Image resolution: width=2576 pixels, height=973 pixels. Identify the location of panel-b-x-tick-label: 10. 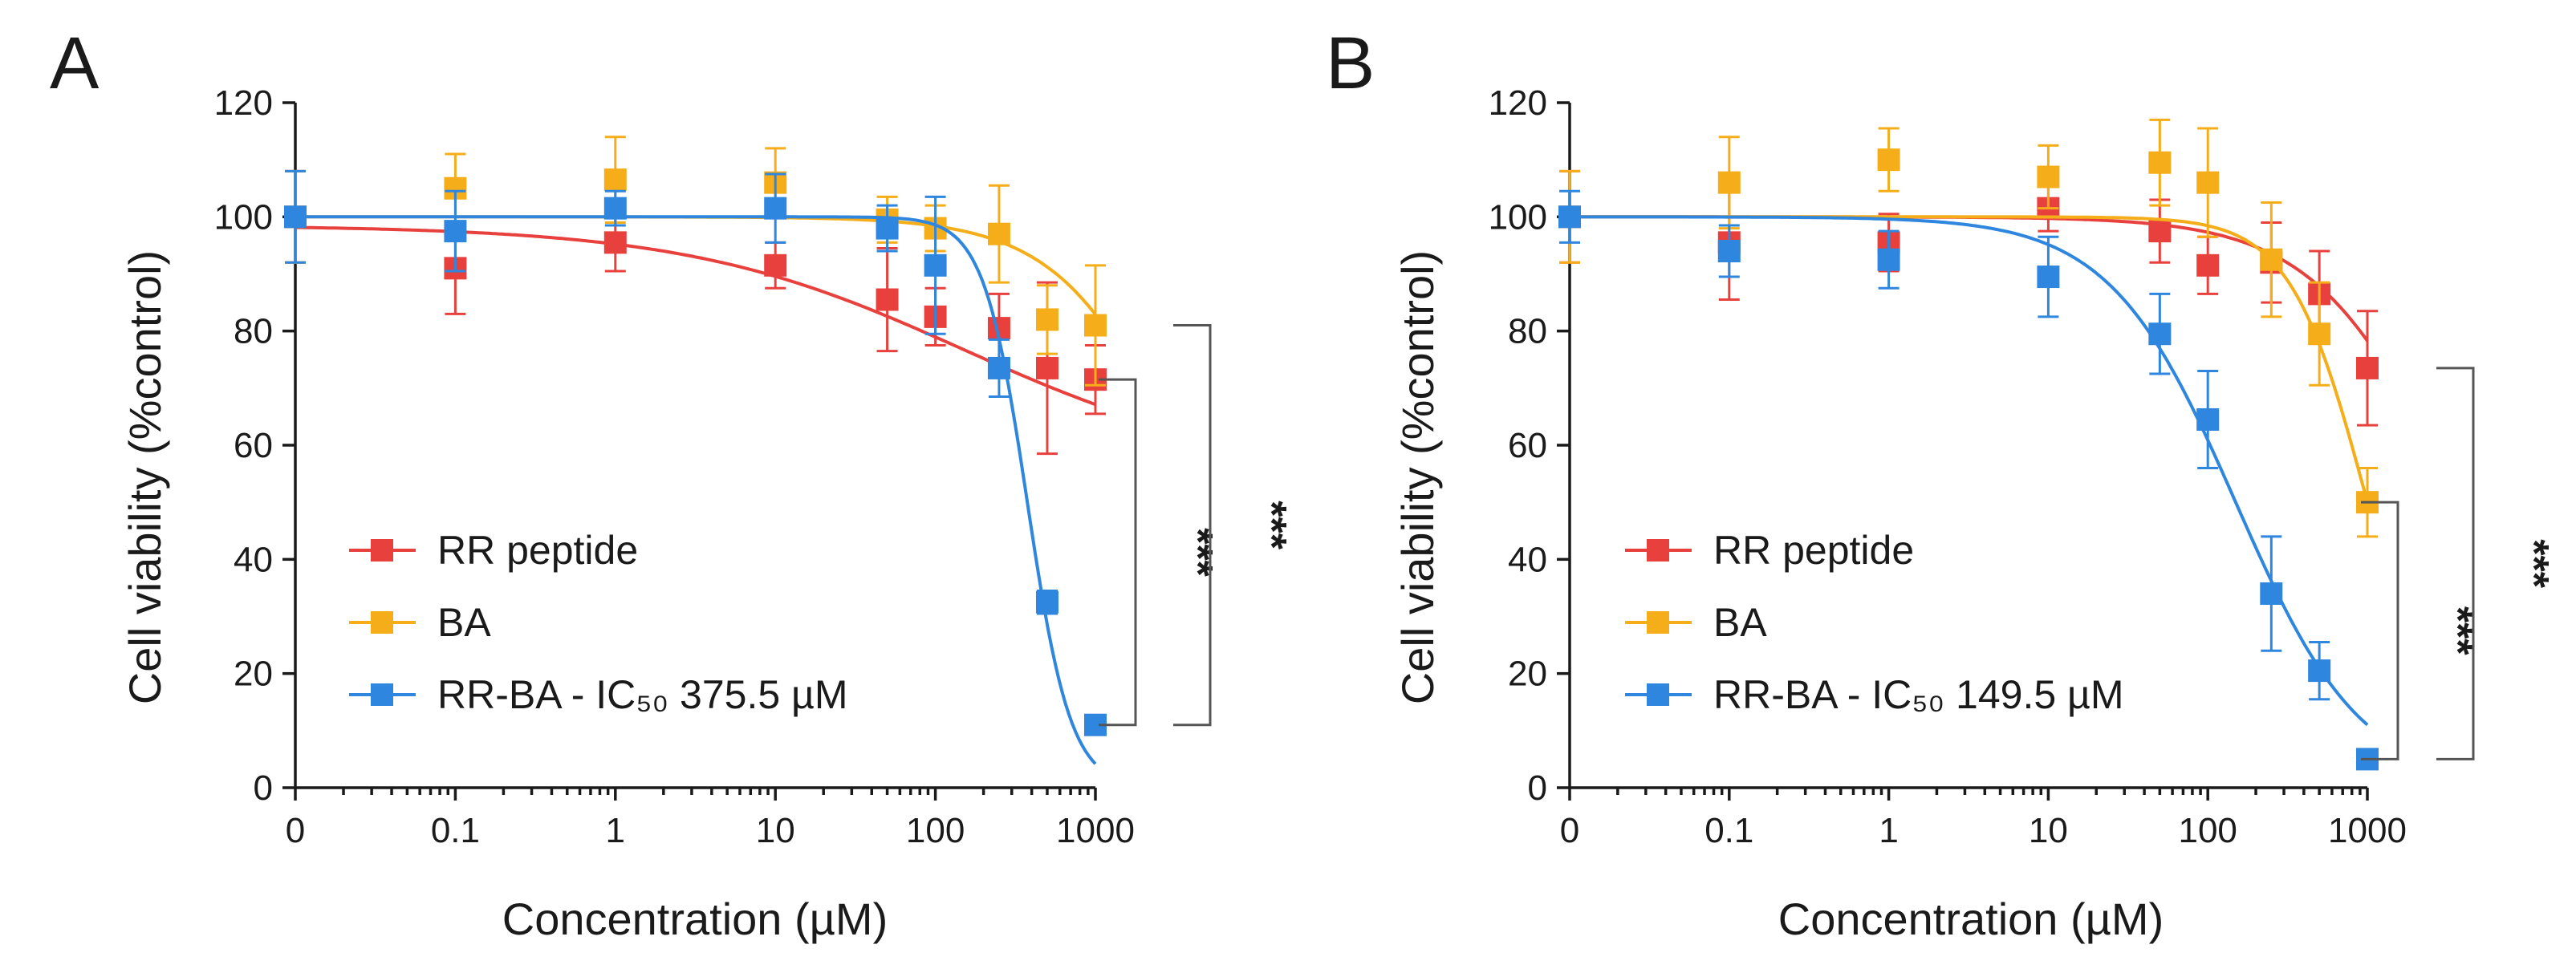
(2049, 830).